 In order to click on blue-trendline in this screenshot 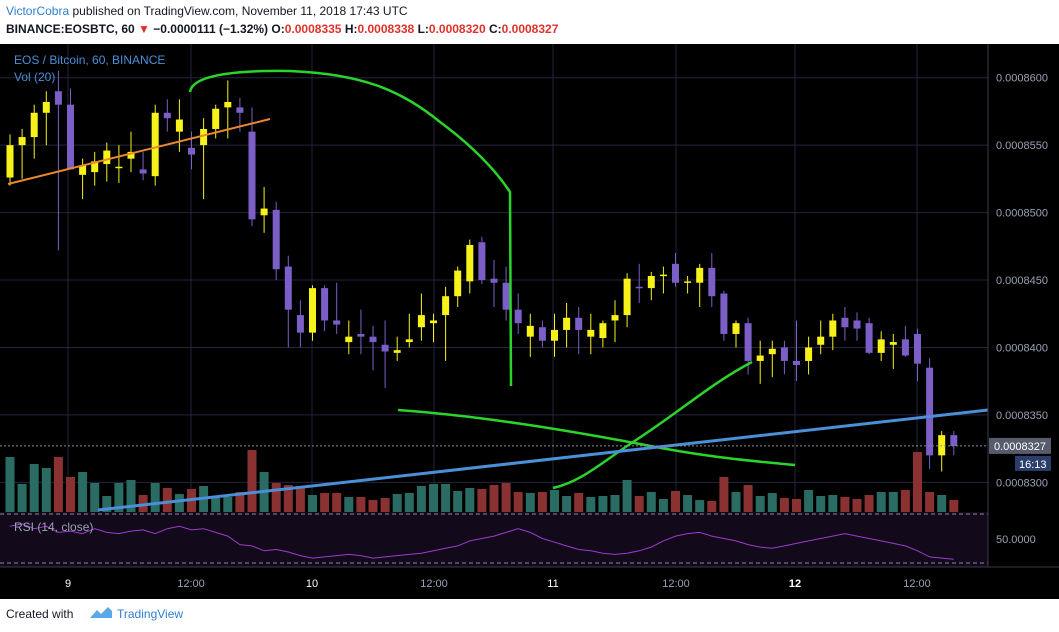, I will do `click(543, 460)`.